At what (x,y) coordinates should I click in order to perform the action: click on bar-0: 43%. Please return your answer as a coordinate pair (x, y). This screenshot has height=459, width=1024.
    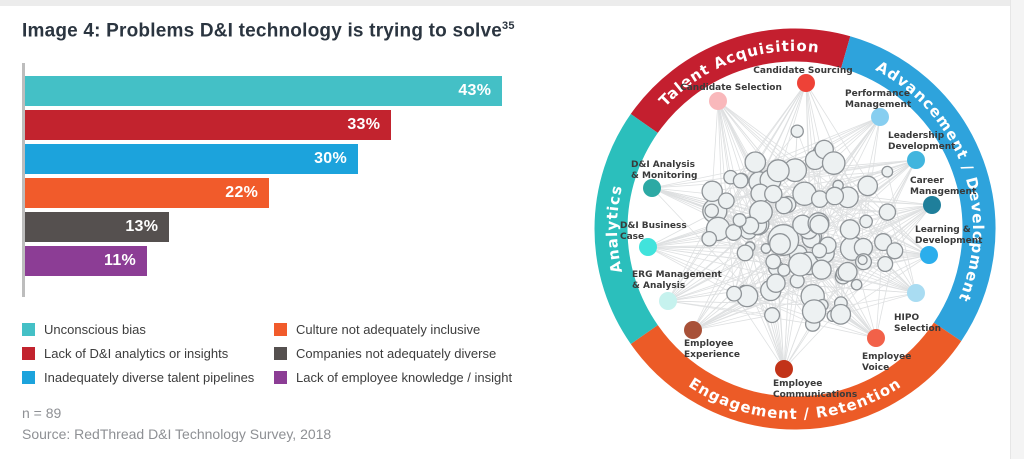
    Looking at the image, I should click on (264, 91).